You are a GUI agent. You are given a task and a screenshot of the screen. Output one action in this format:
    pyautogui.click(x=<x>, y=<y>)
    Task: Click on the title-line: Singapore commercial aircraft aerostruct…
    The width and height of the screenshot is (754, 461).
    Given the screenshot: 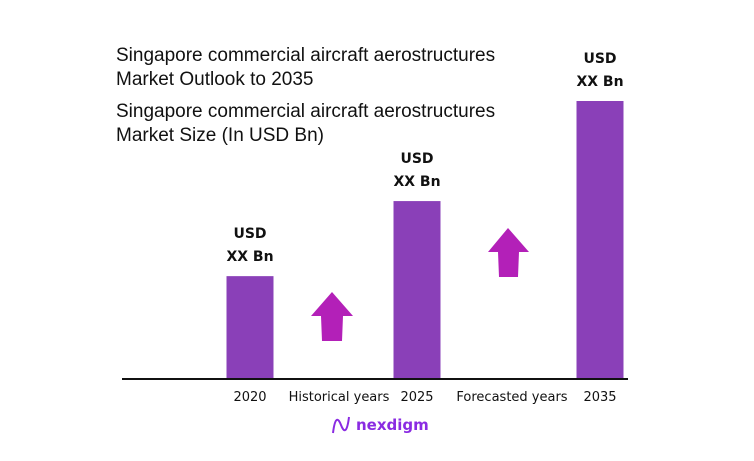 What is the action you would take?
    pyautogui.click(x=306, y=55)
    